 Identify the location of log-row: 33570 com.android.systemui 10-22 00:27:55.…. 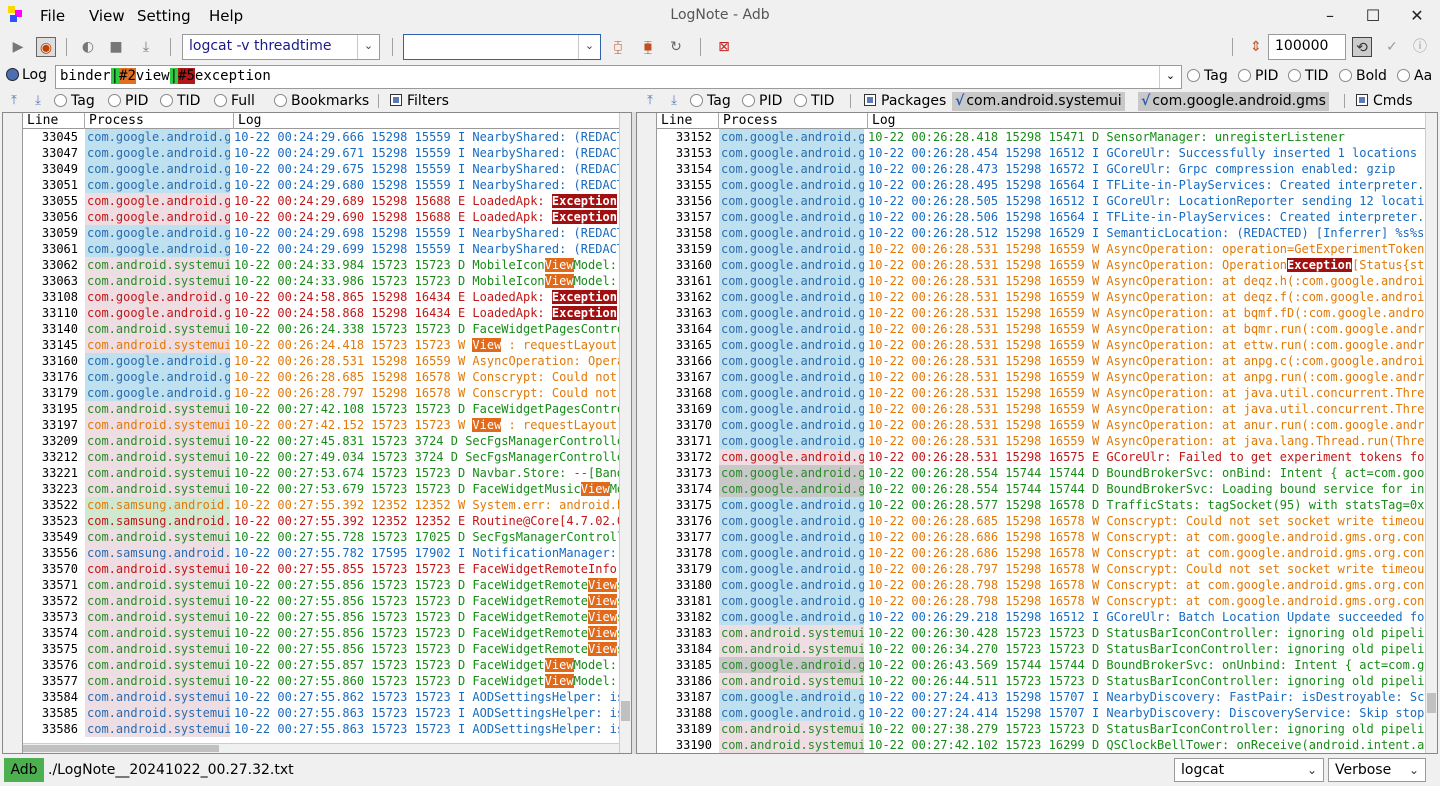
(321, 569).